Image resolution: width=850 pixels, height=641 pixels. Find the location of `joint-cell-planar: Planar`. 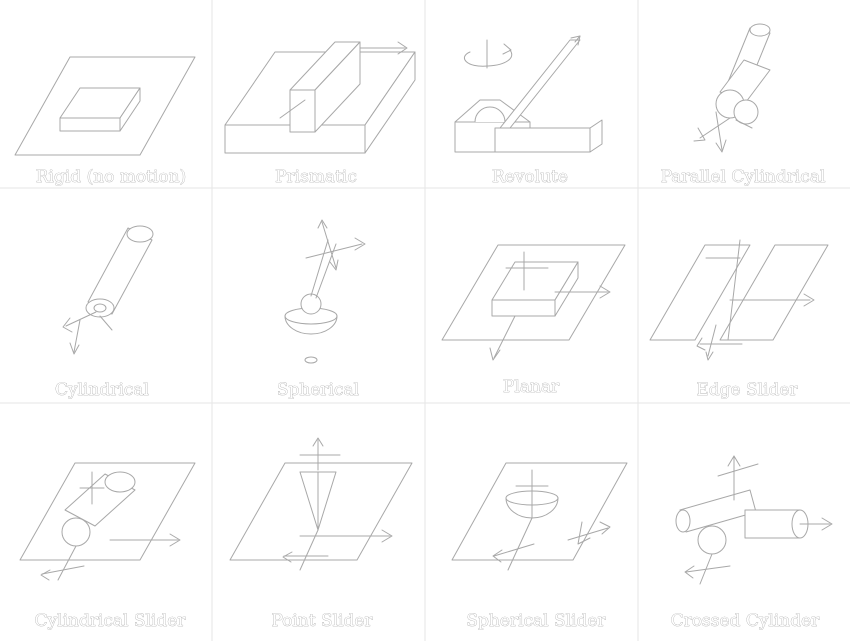

joint-cell-planar: Planar is located at coordinates (533, 320).